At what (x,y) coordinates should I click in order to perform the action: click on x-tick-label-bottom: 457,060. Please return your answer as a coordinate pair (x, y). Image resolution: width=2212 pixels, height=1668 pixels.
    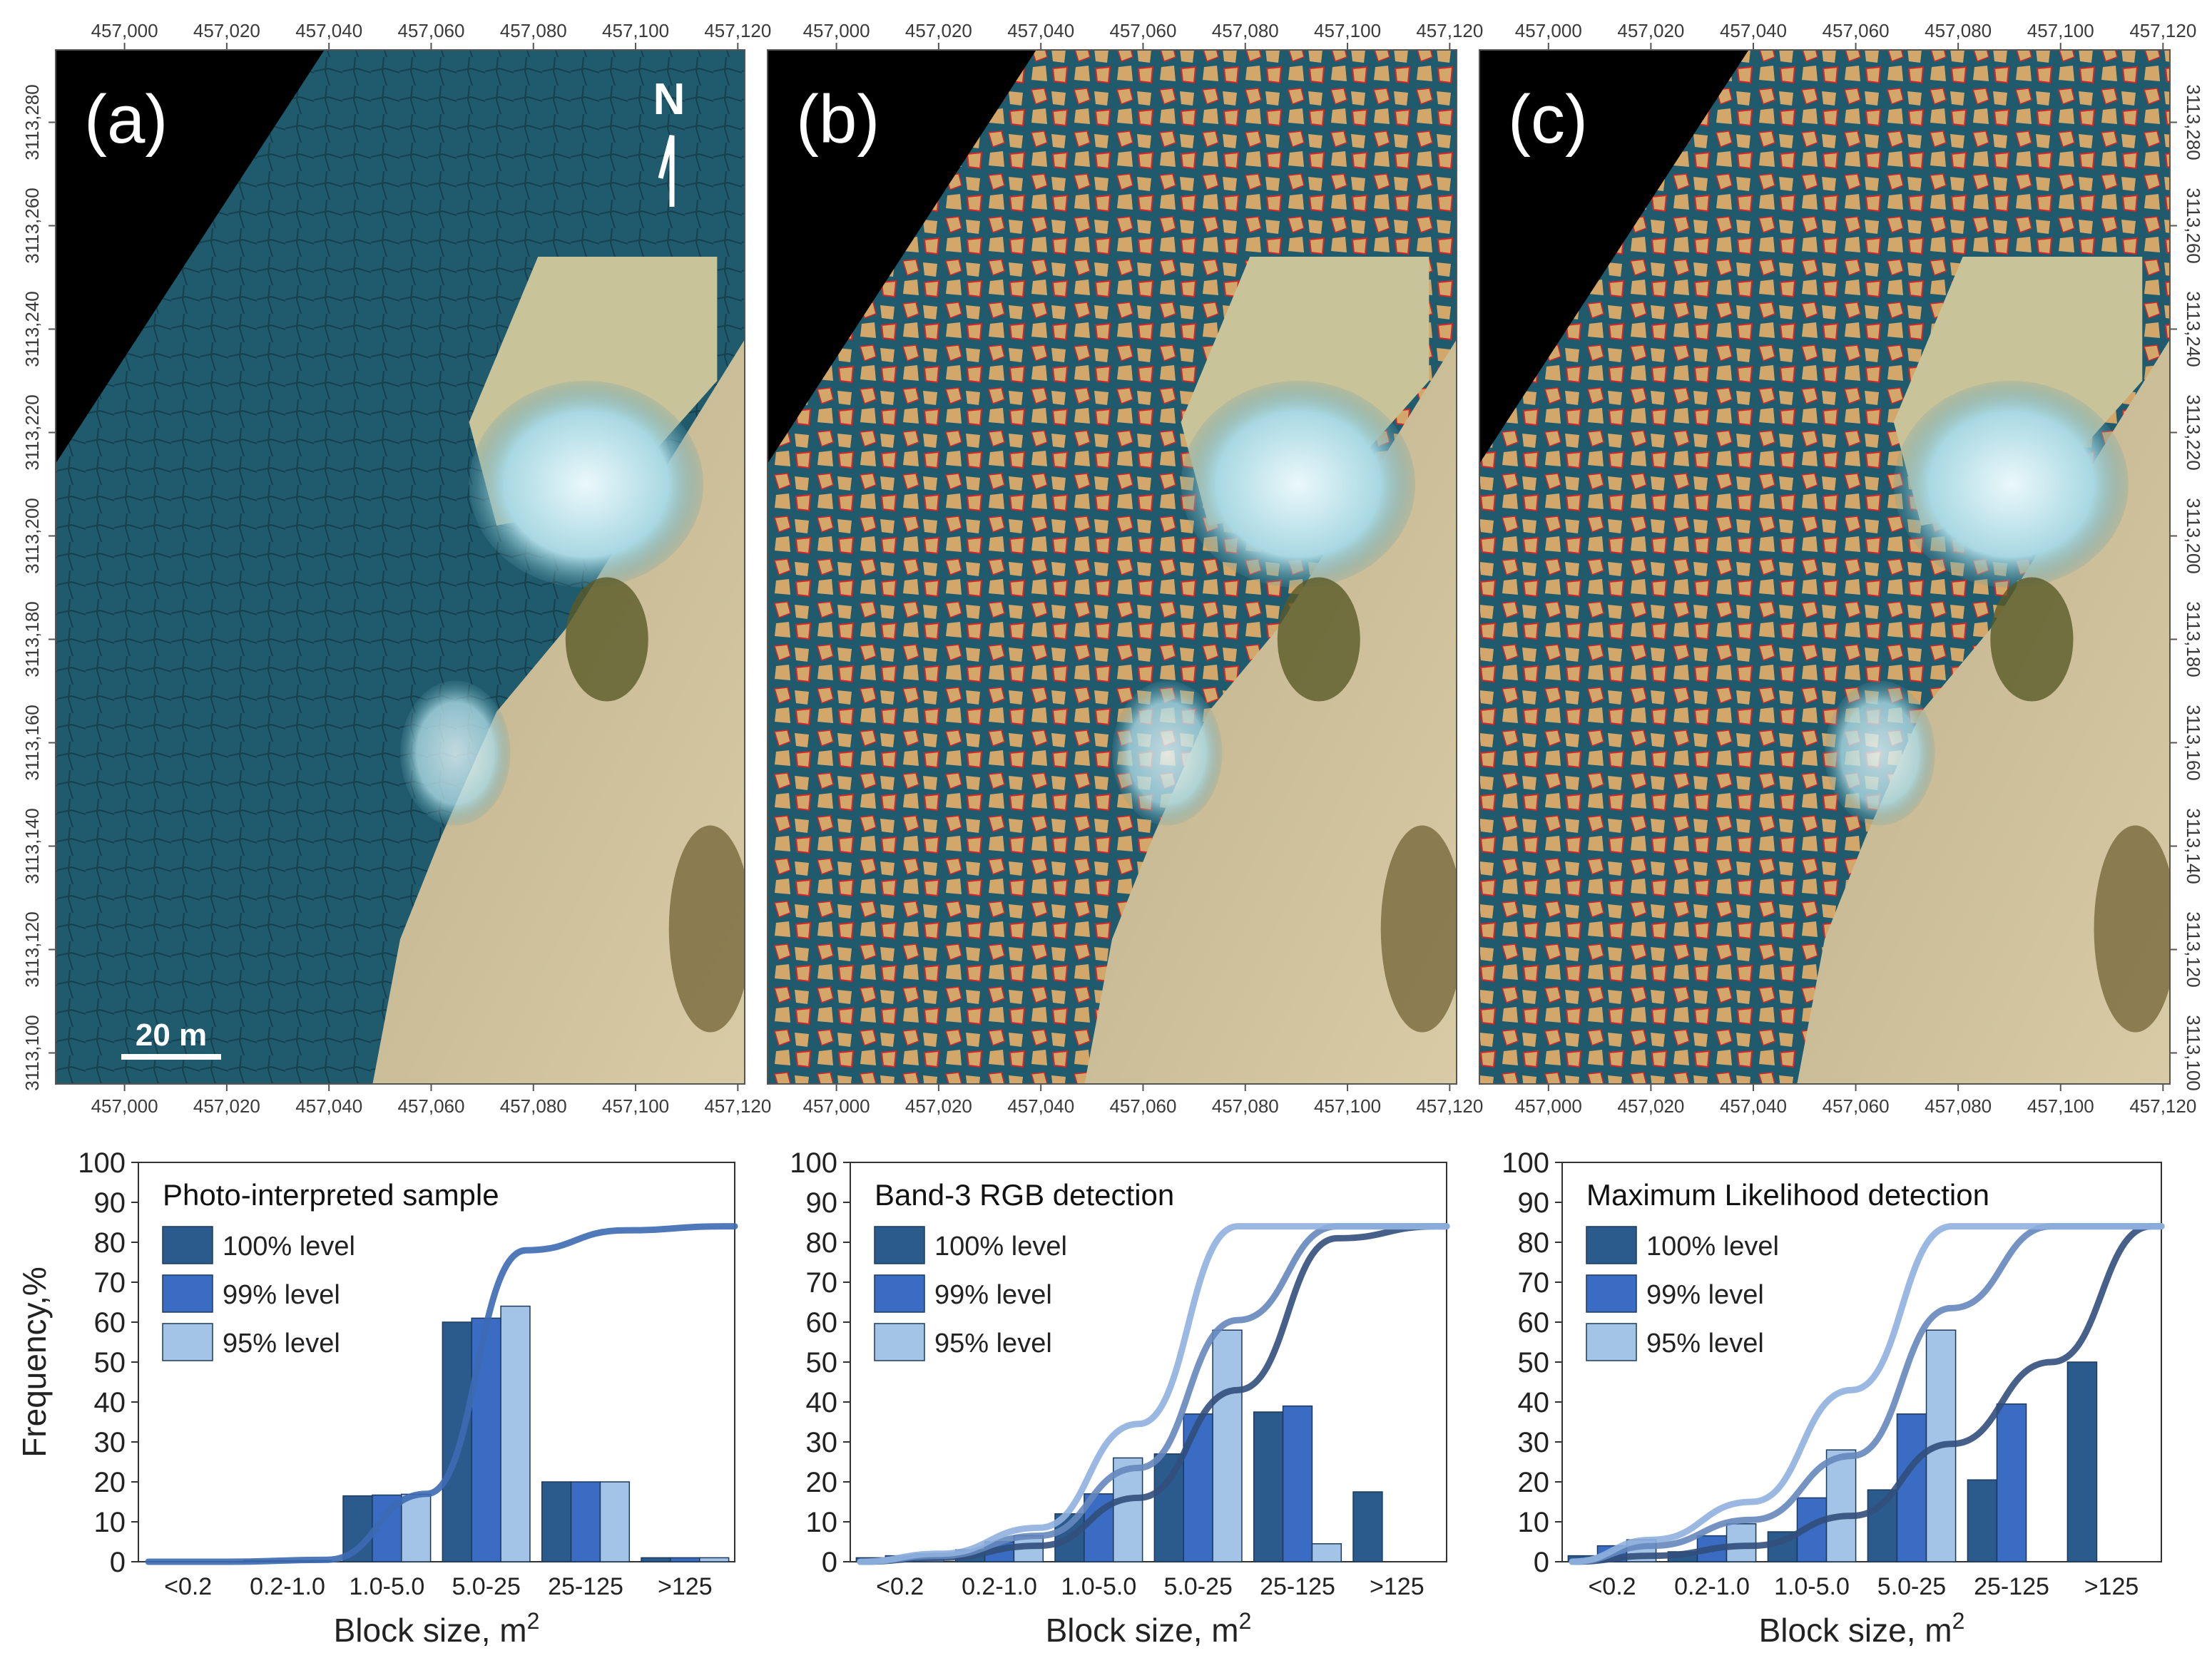
    Looking at the image, I should click on (430, 1106).